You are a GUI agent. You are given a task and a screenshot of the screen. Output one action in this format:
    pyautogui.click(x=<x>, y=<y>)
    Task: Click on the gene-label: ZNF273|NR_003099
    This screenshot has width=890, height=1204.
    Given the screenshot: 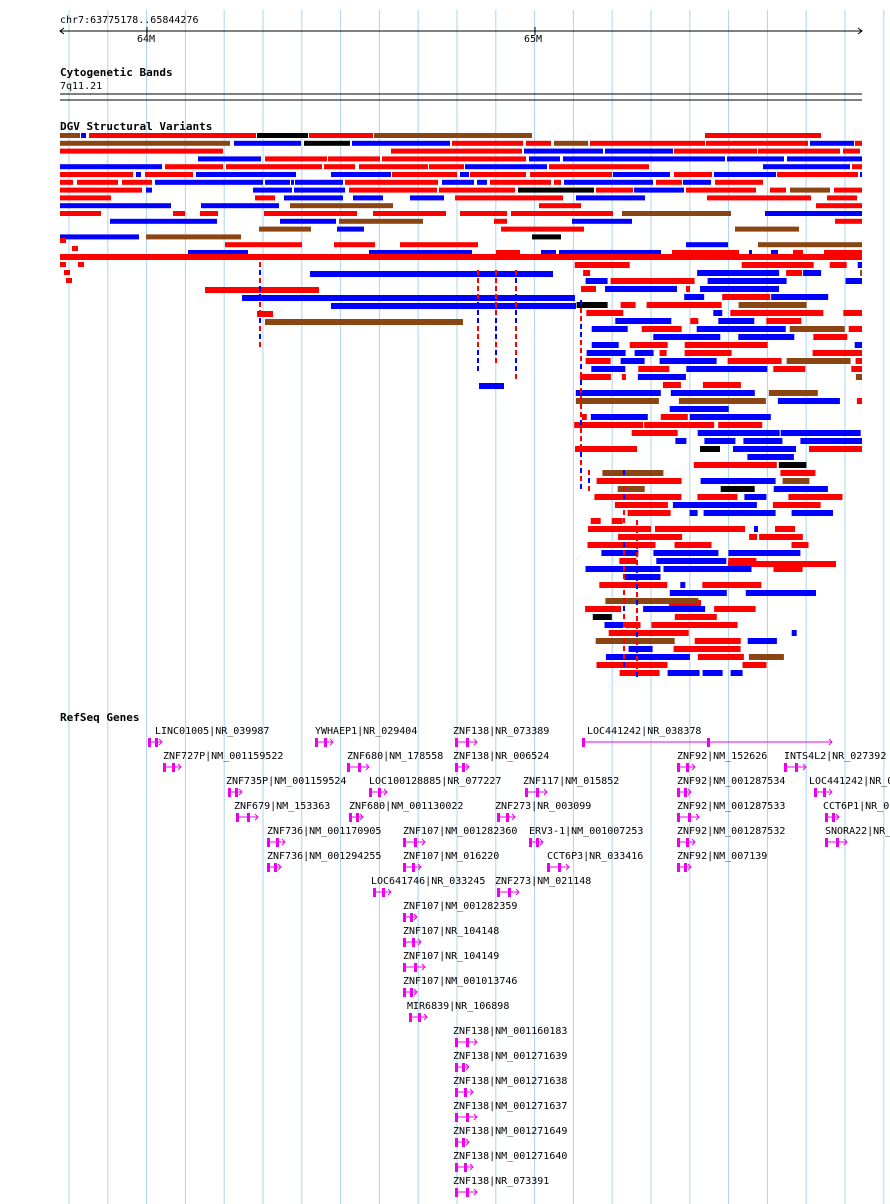 What is the action you would take?
    pyautogui.click(x=543, y=806)
    